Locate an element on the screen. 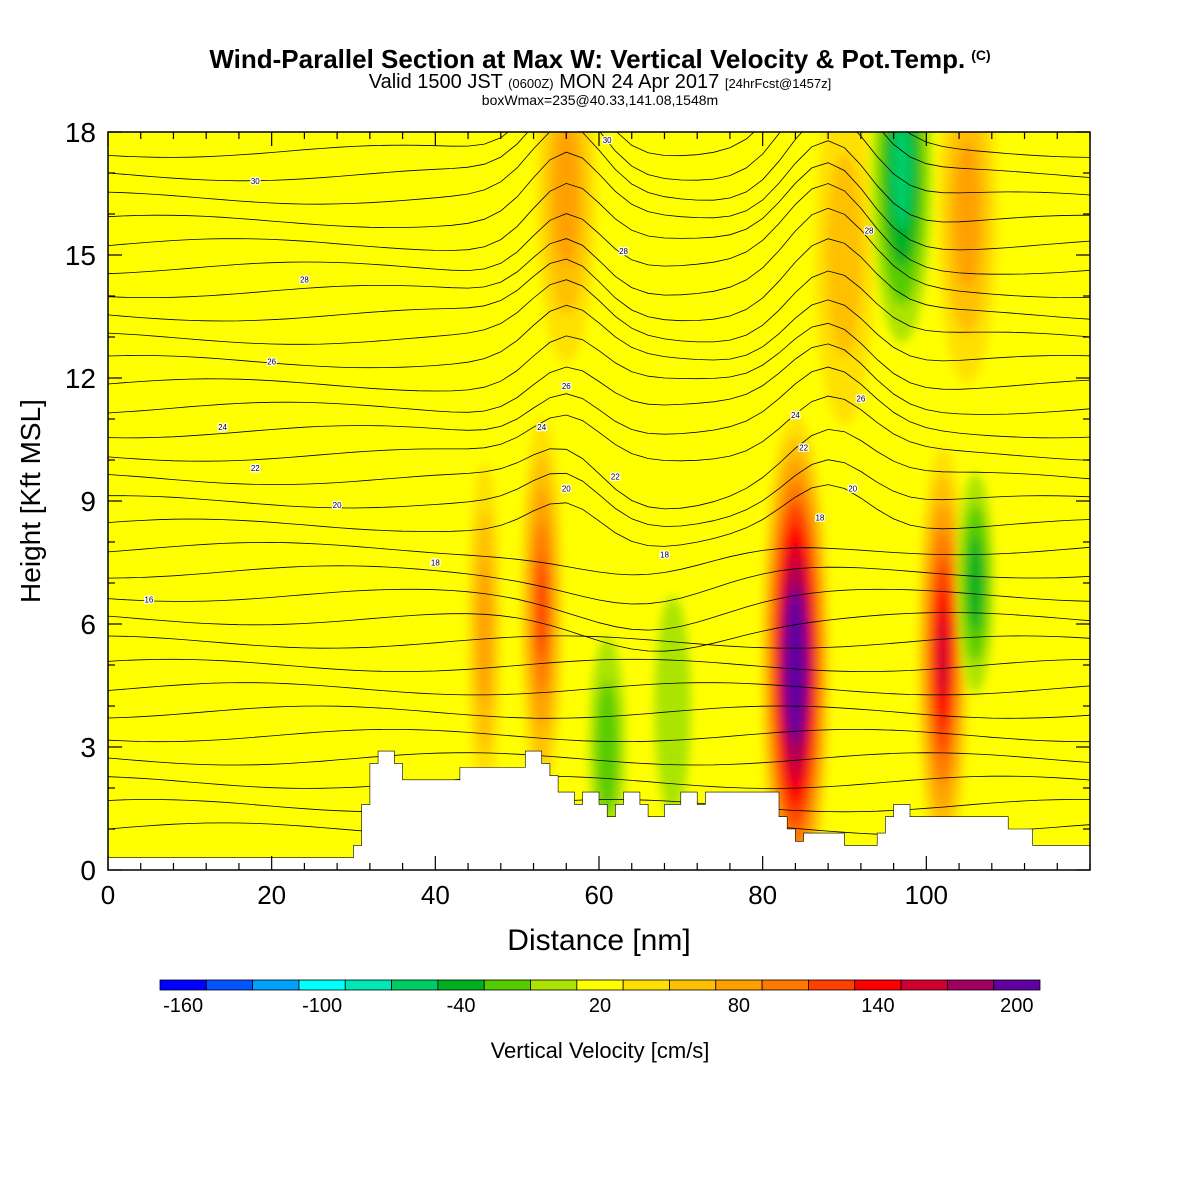 The width and height of the screenshot is (1200, 1200). colorbar-tick-label: -100 is located at coordinates (322, 1006).